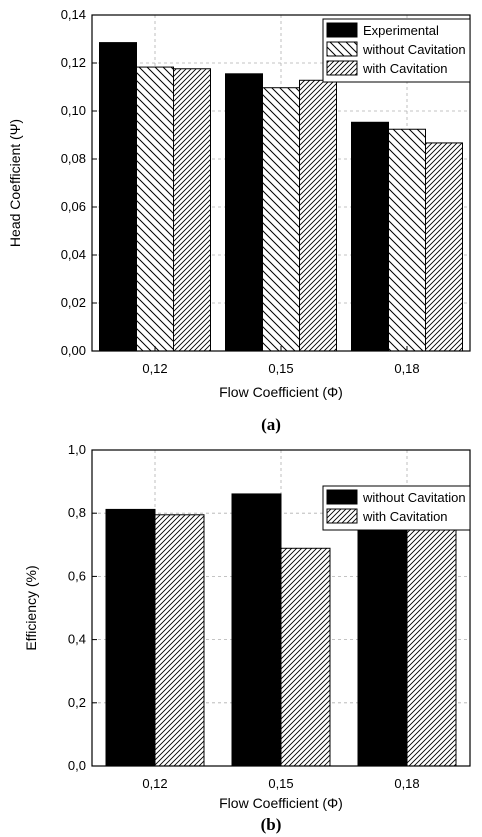 Image resolution: width=482 pixels, height=837 pixels. I want to click on y-tick-label: 0,06, so click(73, 206).